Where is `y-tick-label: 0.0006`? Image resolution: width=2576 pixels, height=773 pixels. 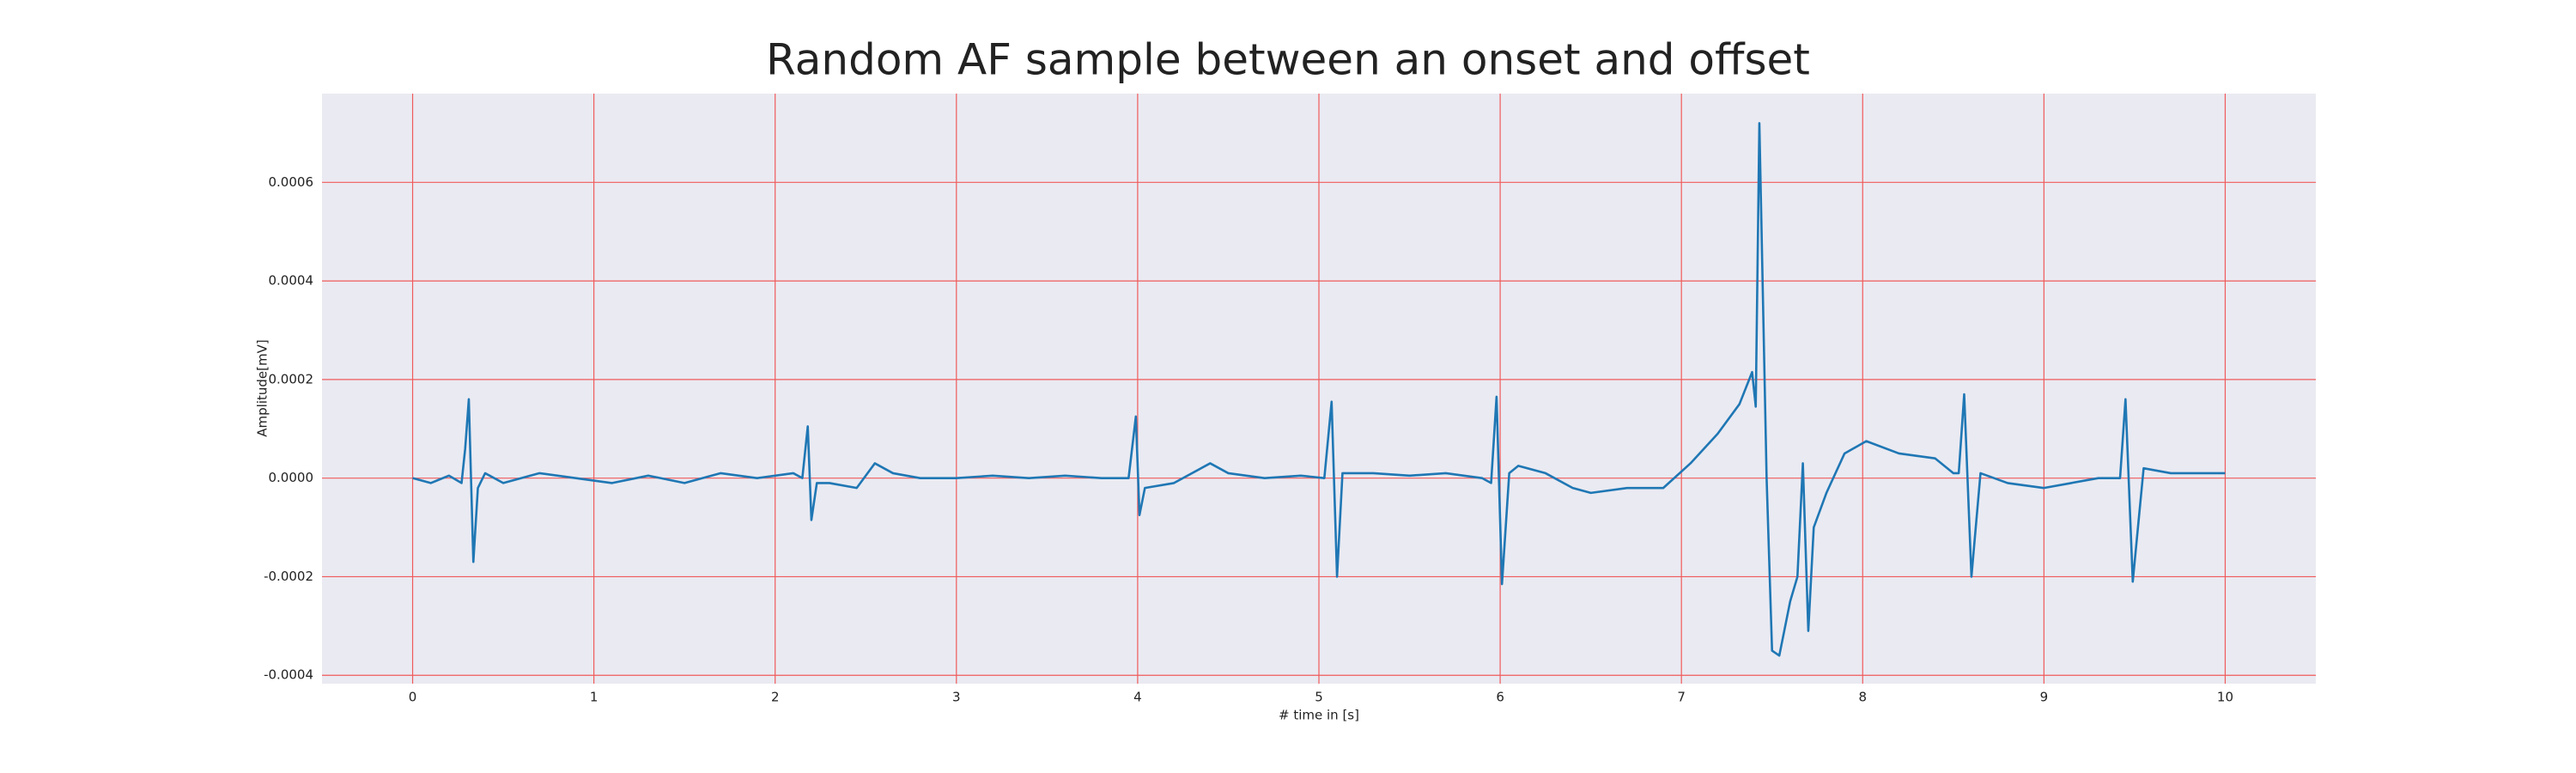
y-tick-label: 0.0006 is located at coordinates (291, 182).